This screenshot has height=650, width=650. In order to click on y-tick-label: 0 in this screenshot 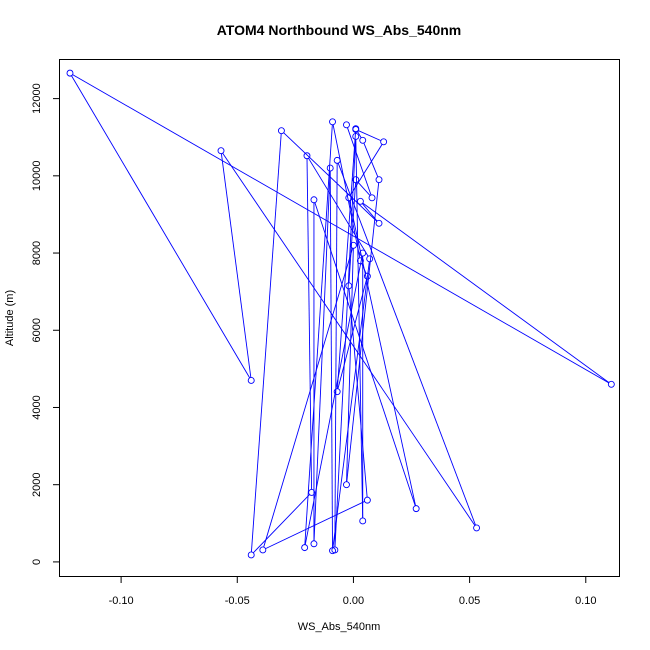, I will do `click(37, 562)`.